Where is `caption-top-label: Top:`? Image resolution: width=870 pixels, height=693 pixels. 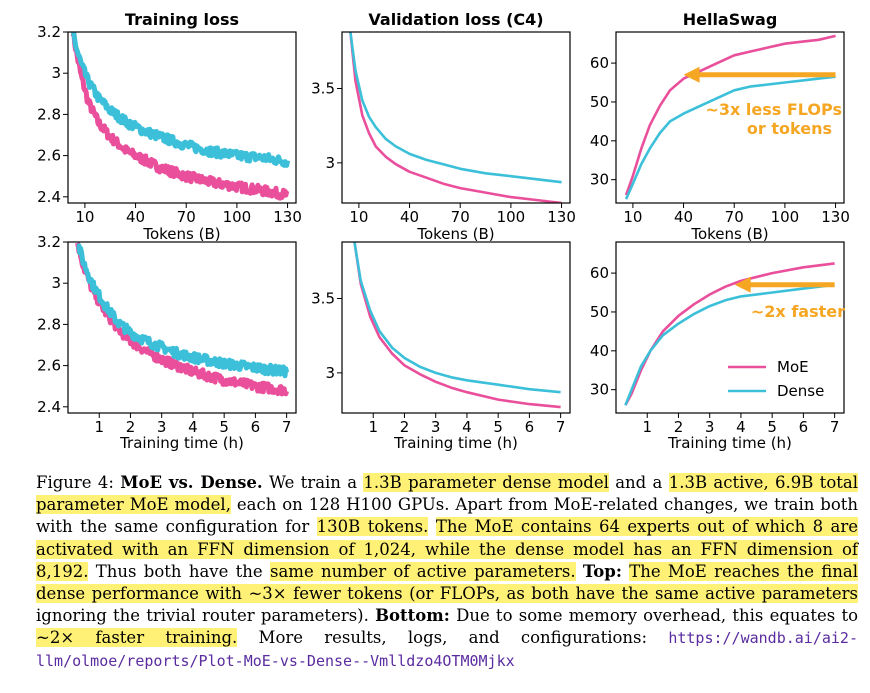 caption-top-label: Top: is located at coordinates (602, 571).